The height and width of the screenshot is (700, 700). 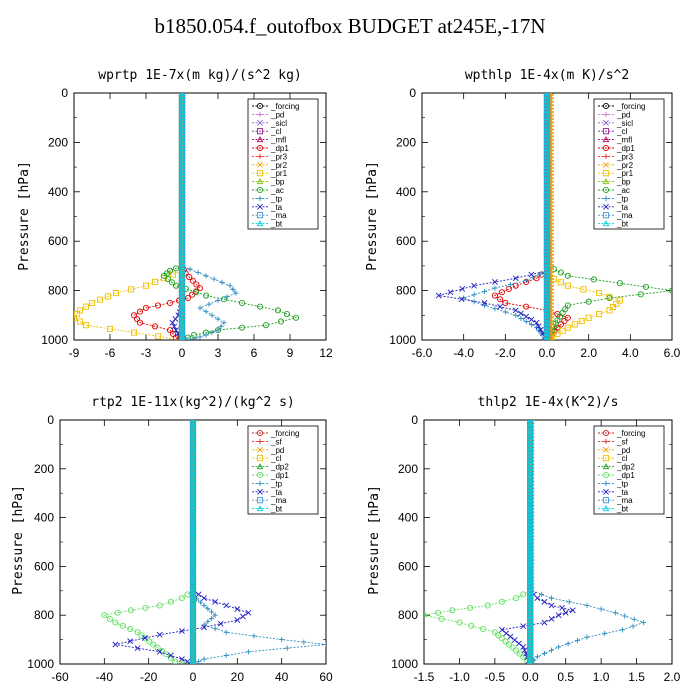 What do you see at coordinates (625, 467) in the screenshot?
I see `legend-label: _dp2` at bounding box center [625, 467].